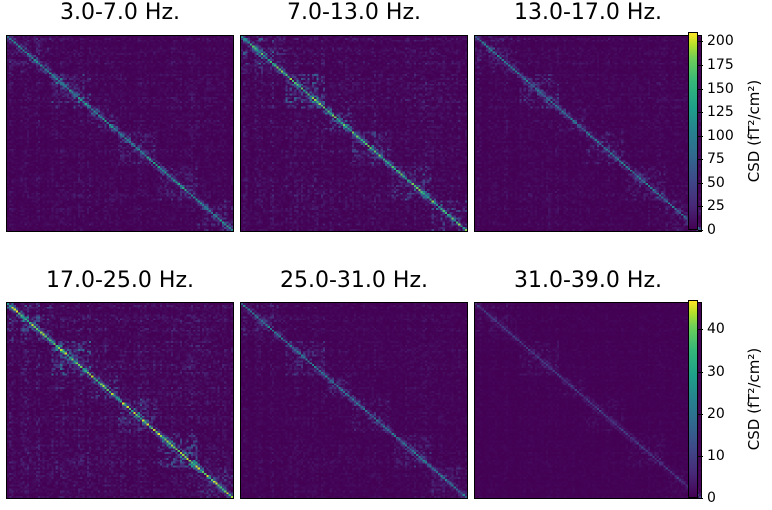 This screenshot has width=772, height=510. What do you see at coordinates (716, 159) in the screenshot?
I see `colorbar-tick-label: 75` at bounding box center [716, 159].